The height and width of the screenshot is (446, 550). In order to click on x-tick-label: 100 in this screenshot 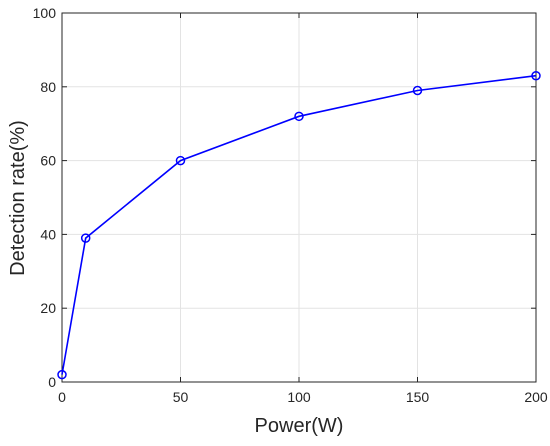, I will do `click(299, 397)`.